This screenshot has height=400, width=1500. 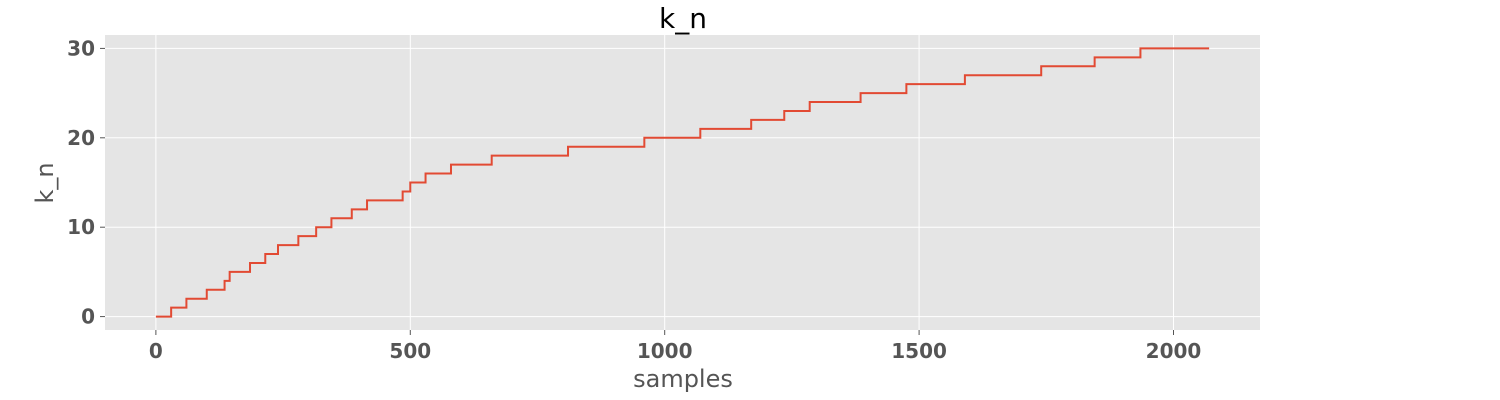 What do you see at coordinates (683, 379) in the screenshot?
I see `x-axis-label: samples` at bounding box center [683, 379].